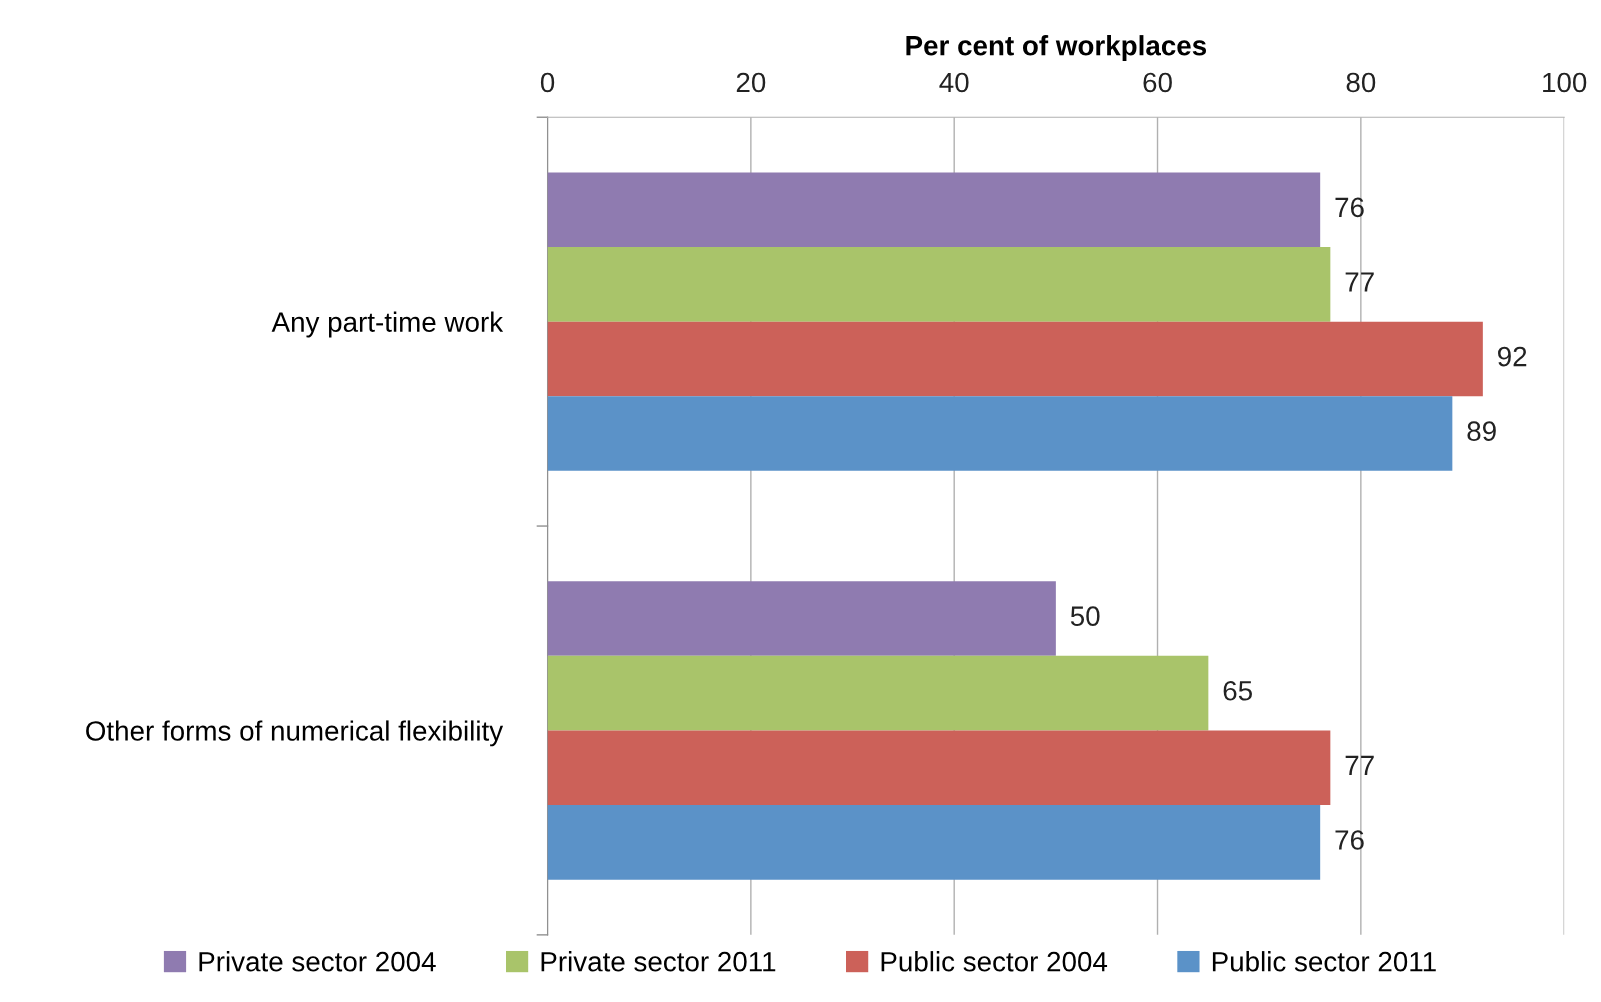 This screenshot has width=1601, height=1002. What do you see at coordinates (994, 961) in the screenshot?
I see `legend-label: Public sector 2004` at bounding box center [994, 961].